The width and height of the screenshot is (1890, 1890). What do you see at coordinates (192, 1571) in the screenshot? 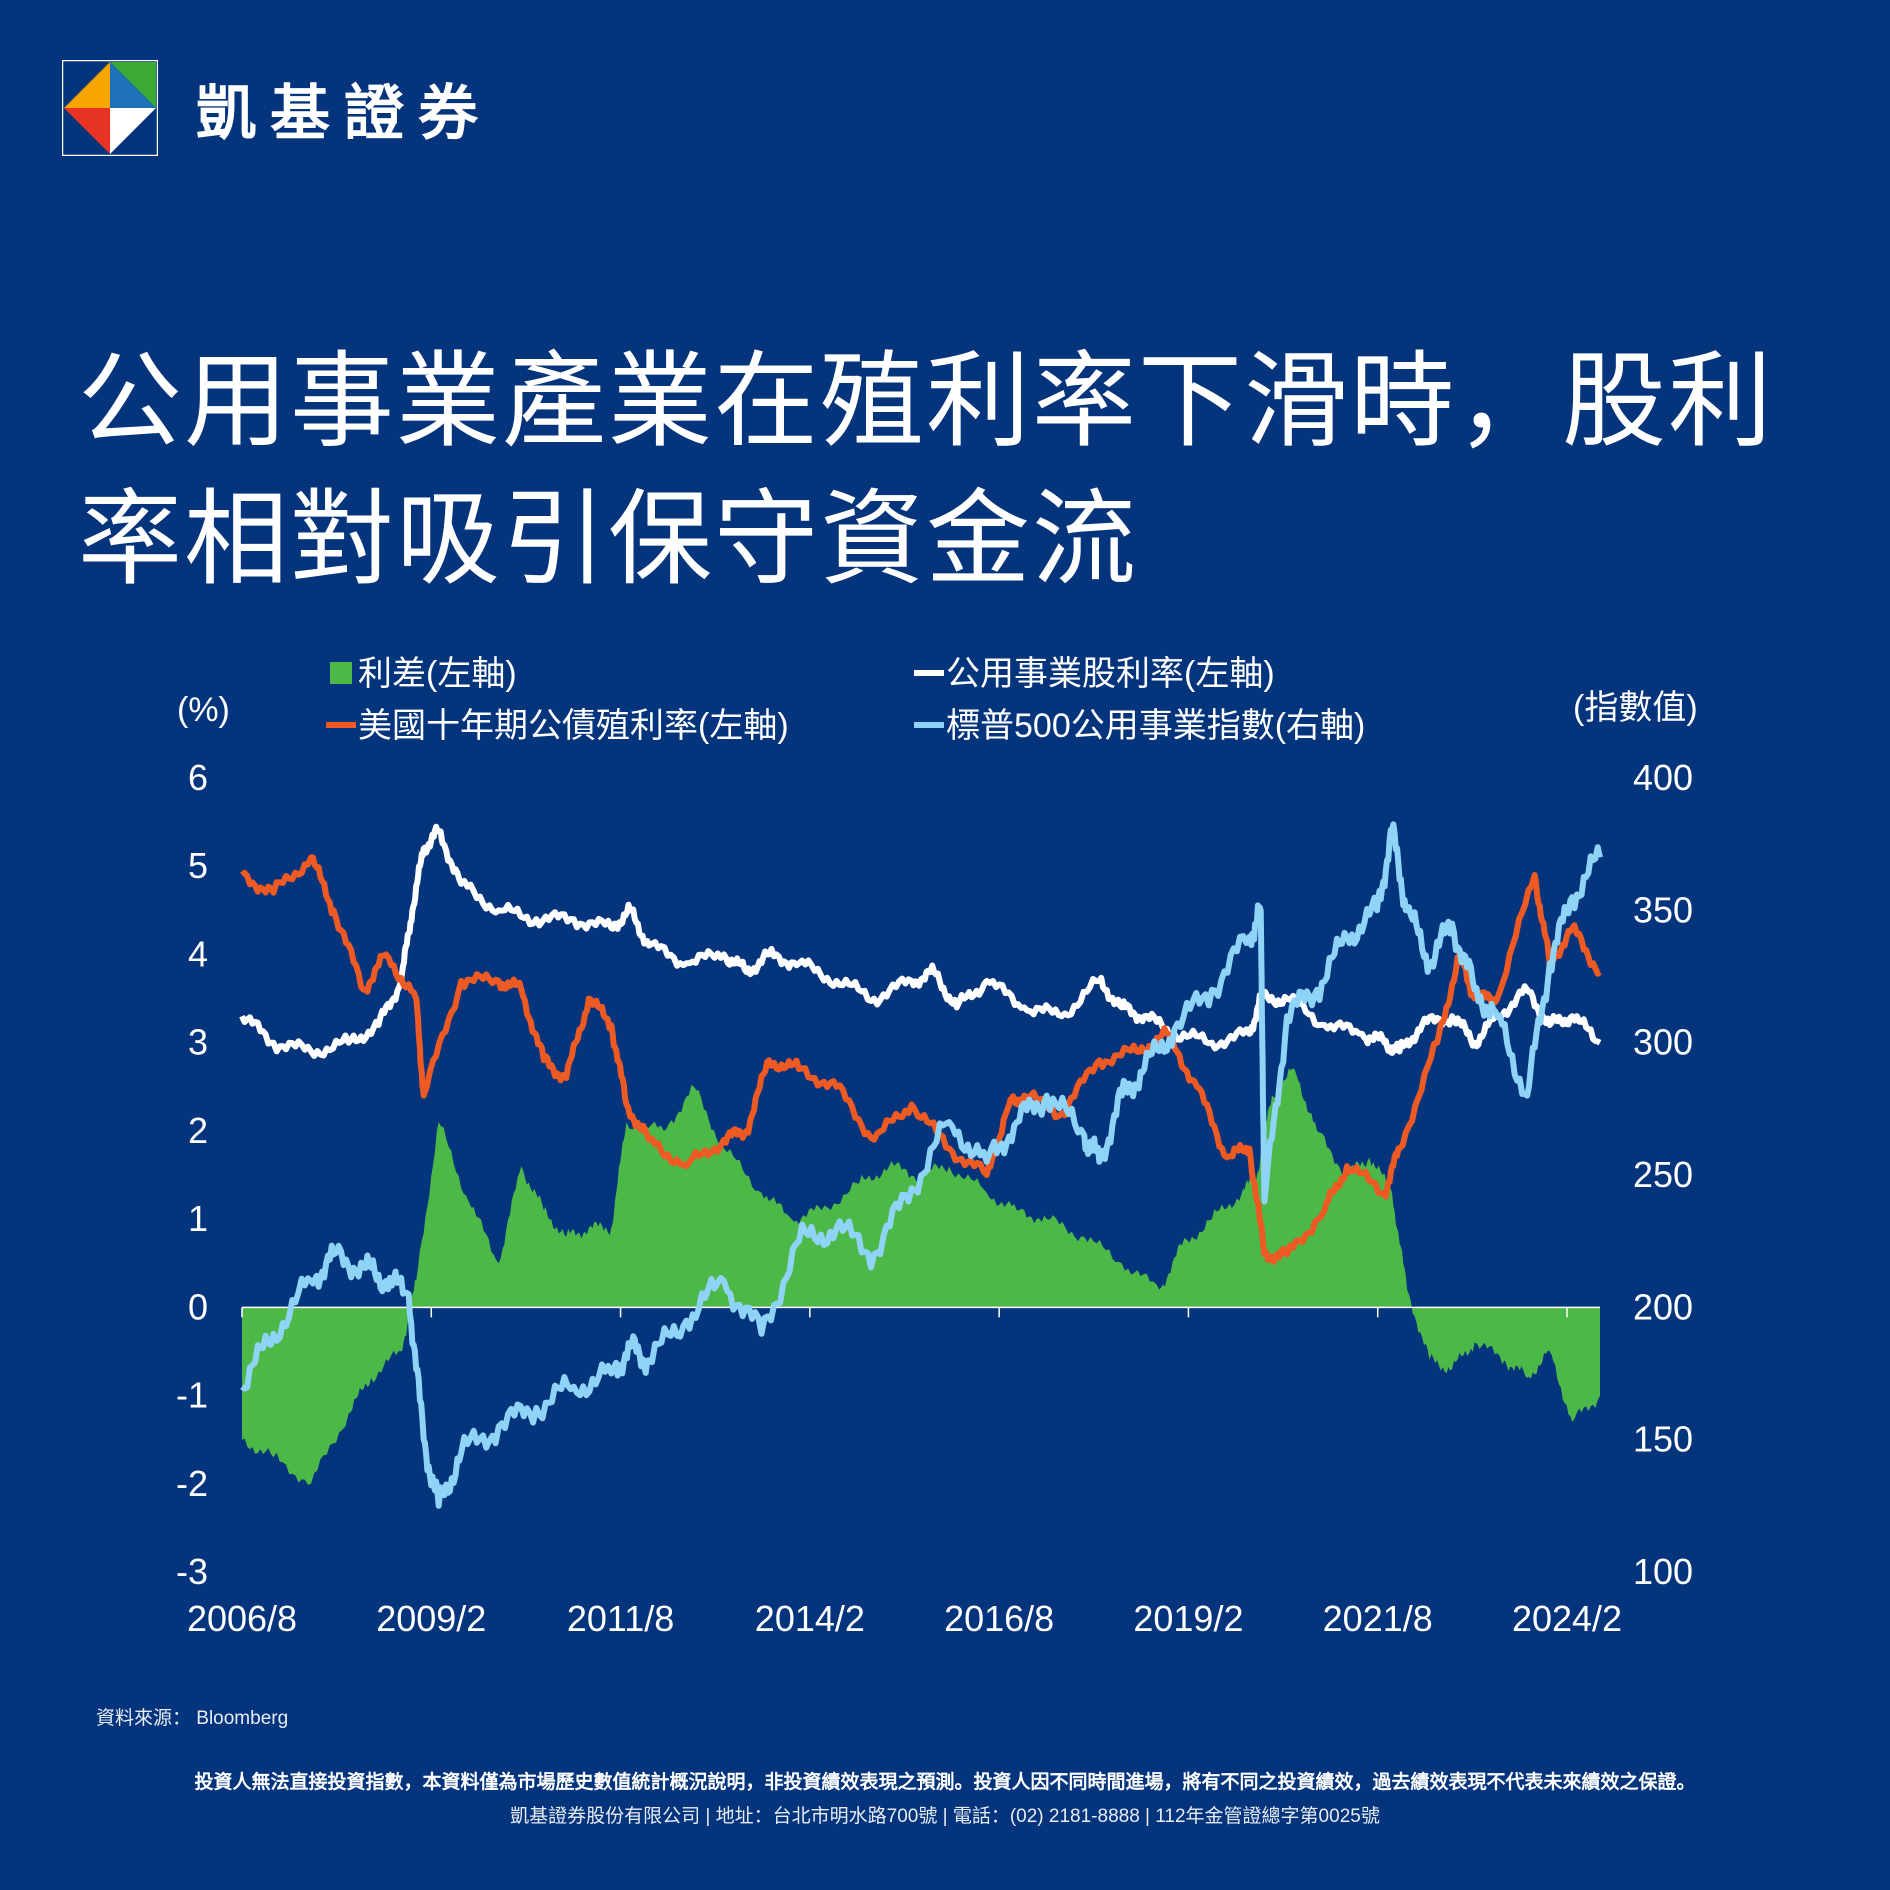
I see `y-tick-label-left: -3` at bounding box center [192, 1571].